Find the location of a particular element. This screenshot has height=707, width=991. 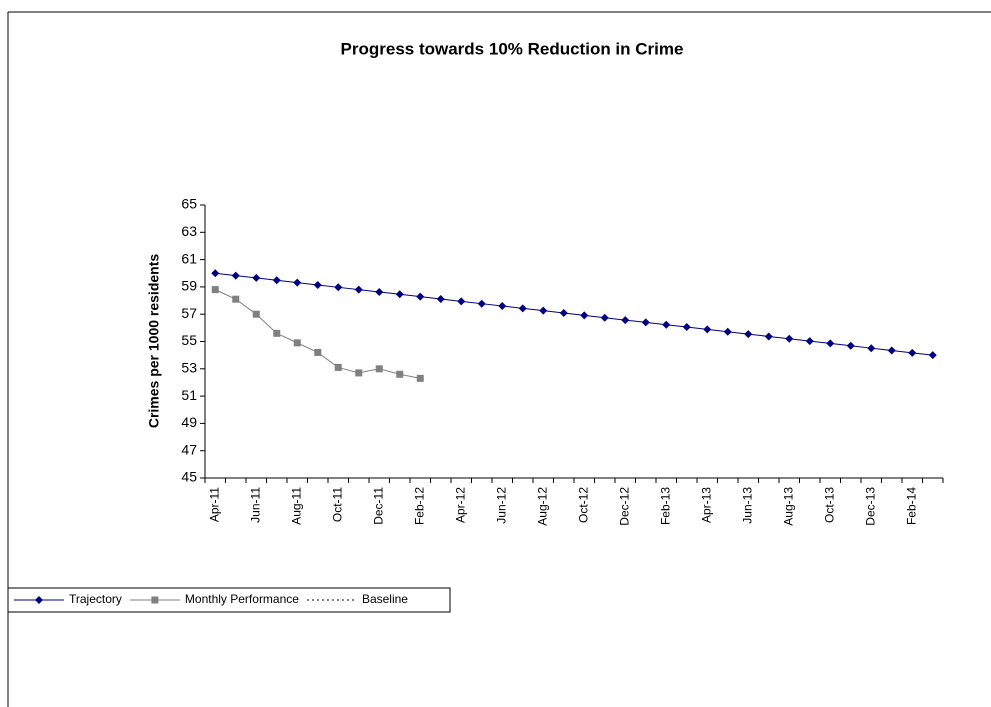

x-tick-label: Aug-12 is located at coordinates (542, 506).